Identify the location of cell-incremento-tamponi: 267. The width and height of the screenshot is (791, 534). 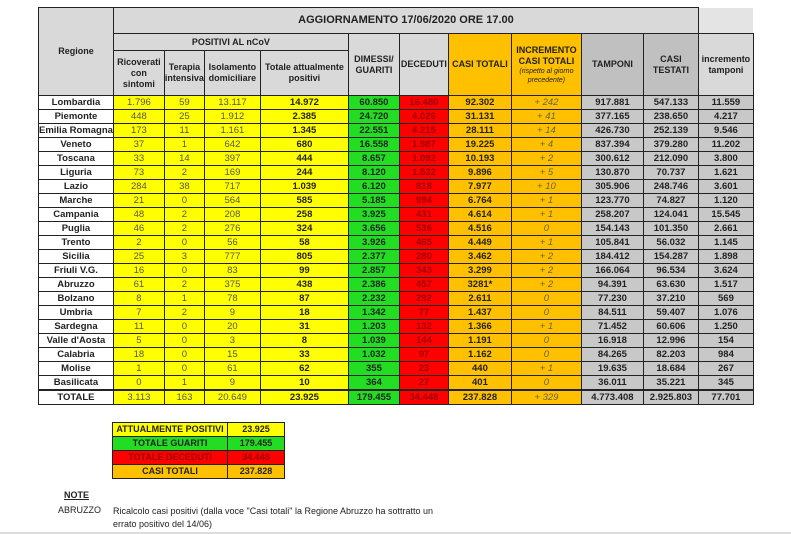
(725, 368).